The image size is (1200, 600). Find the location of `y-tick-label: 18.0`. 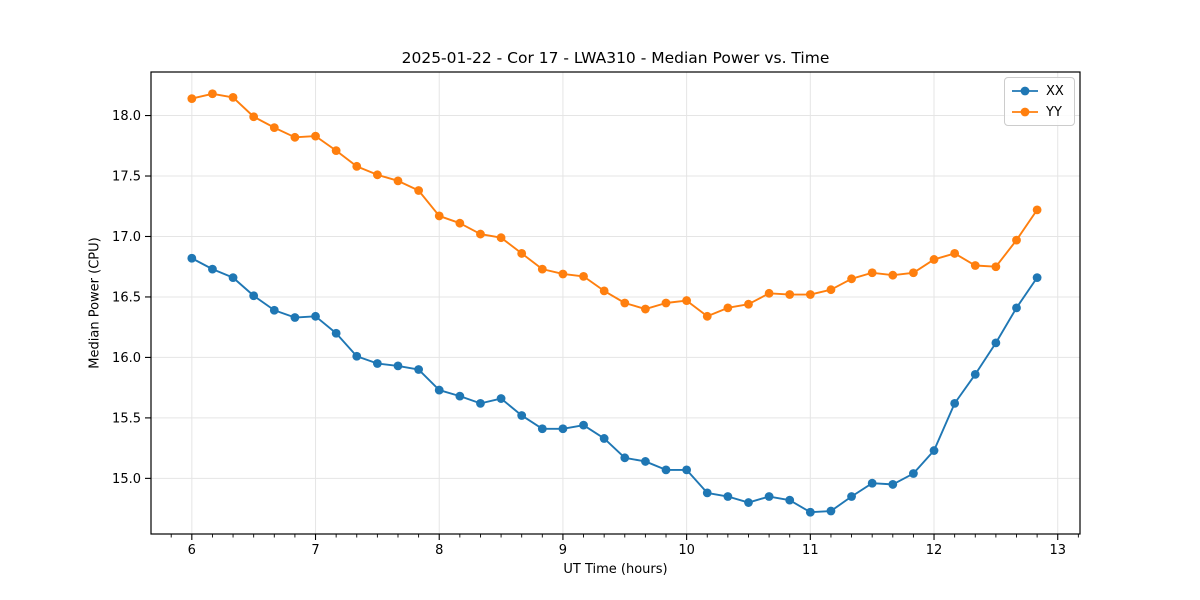

y-tick-label: 18.0 is located at coordinates (126, 116).